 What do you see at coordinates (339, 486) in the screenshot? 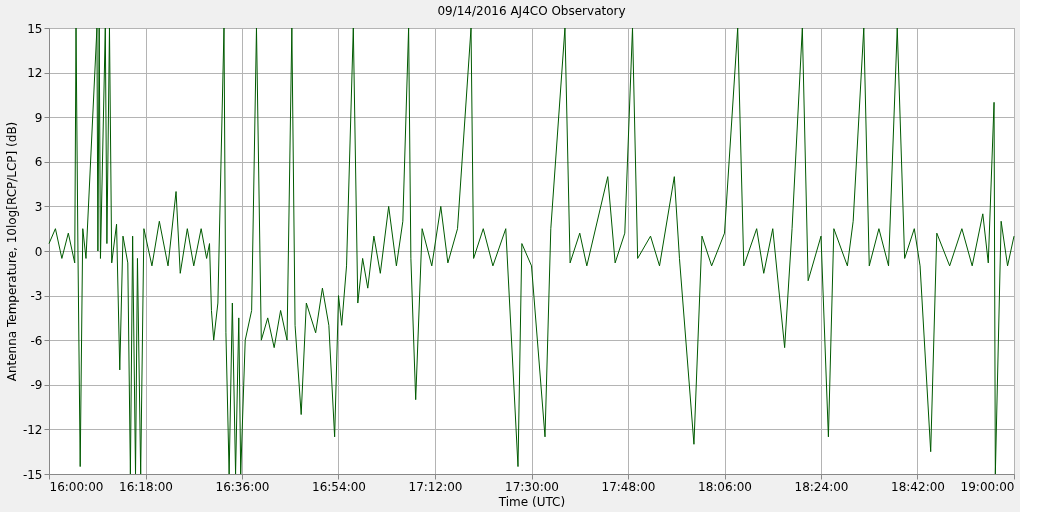
I see `x-tick-label: 16:54:00` at bounding box center [339, 486].